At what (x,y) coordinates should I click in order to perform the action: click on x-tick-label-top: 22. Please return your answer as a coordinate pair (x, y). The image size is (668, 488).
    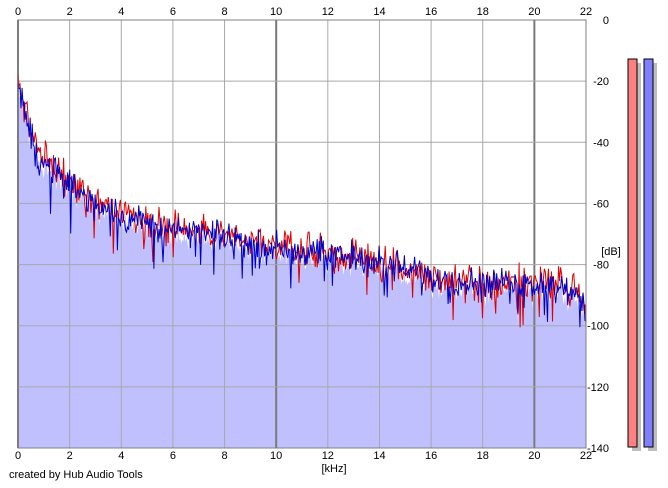
    Looking at the image, I should click on (586, 12).